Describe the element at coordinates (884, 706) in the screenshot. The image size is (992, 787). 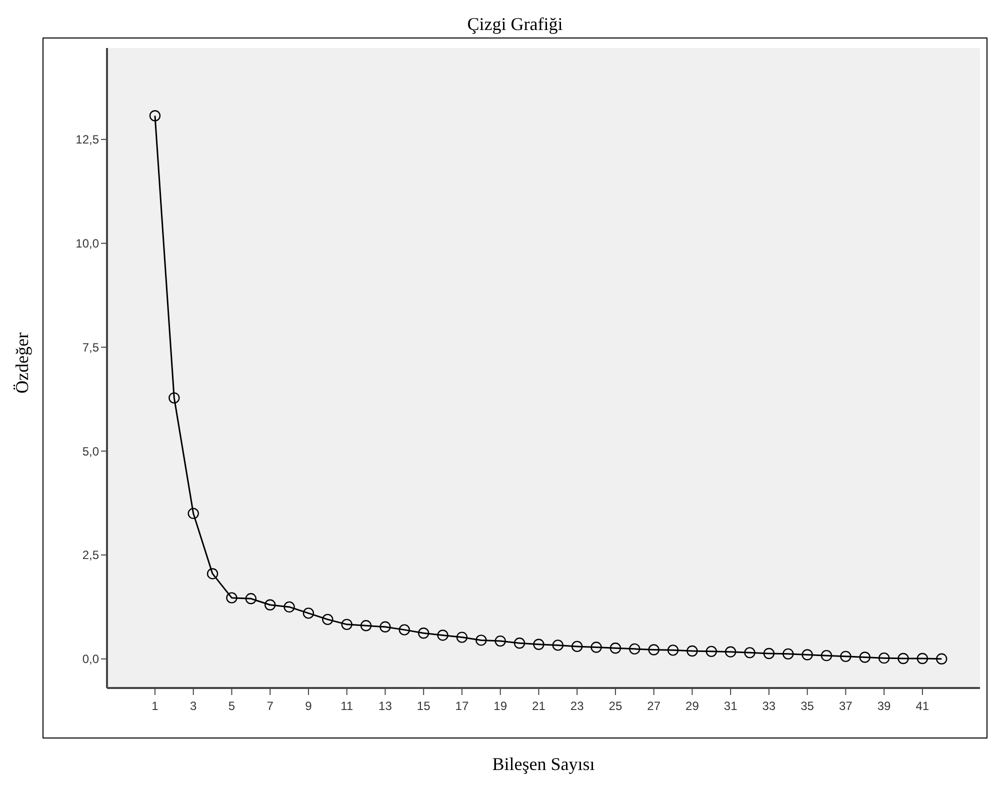
I see `x-tick-label: 39` at that location.